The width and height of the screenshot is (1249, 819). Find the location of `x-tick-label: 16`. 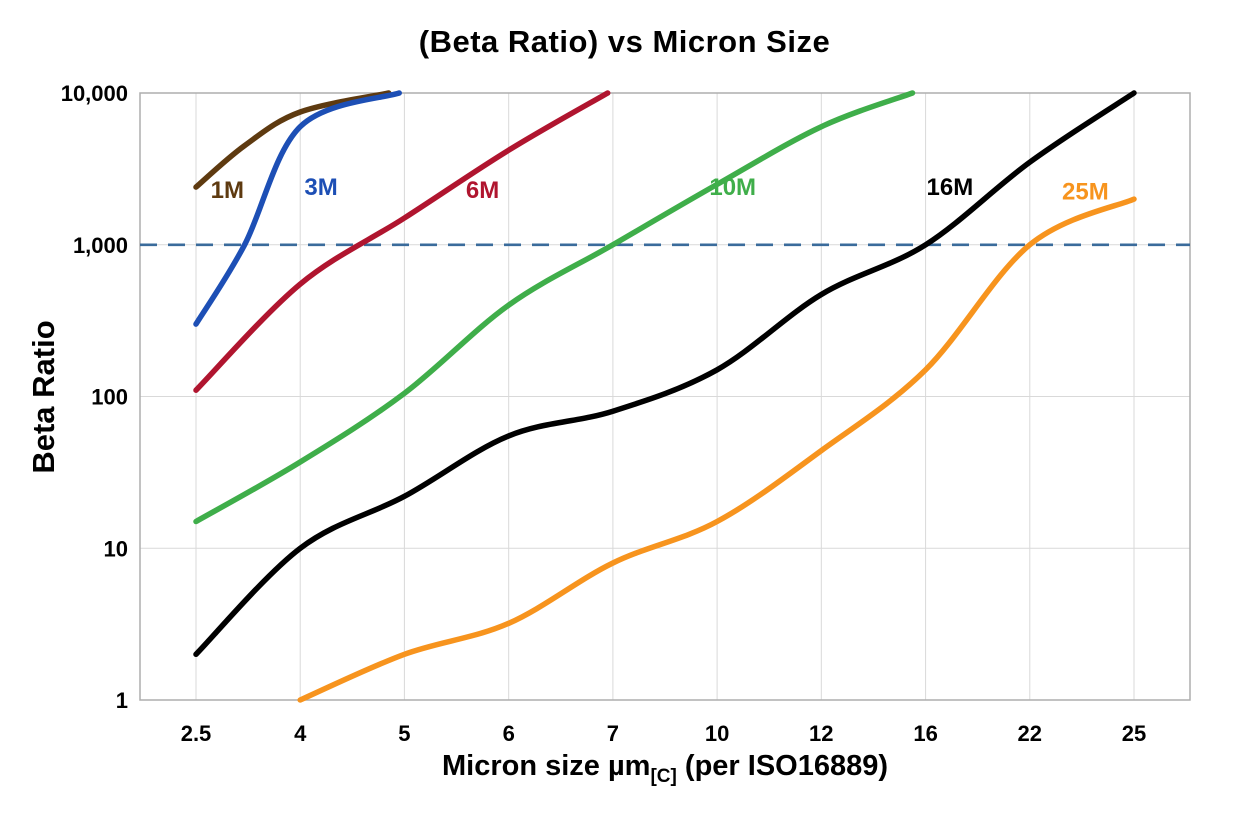

x-tick-label: 16 is located at coordinates (925, 733).